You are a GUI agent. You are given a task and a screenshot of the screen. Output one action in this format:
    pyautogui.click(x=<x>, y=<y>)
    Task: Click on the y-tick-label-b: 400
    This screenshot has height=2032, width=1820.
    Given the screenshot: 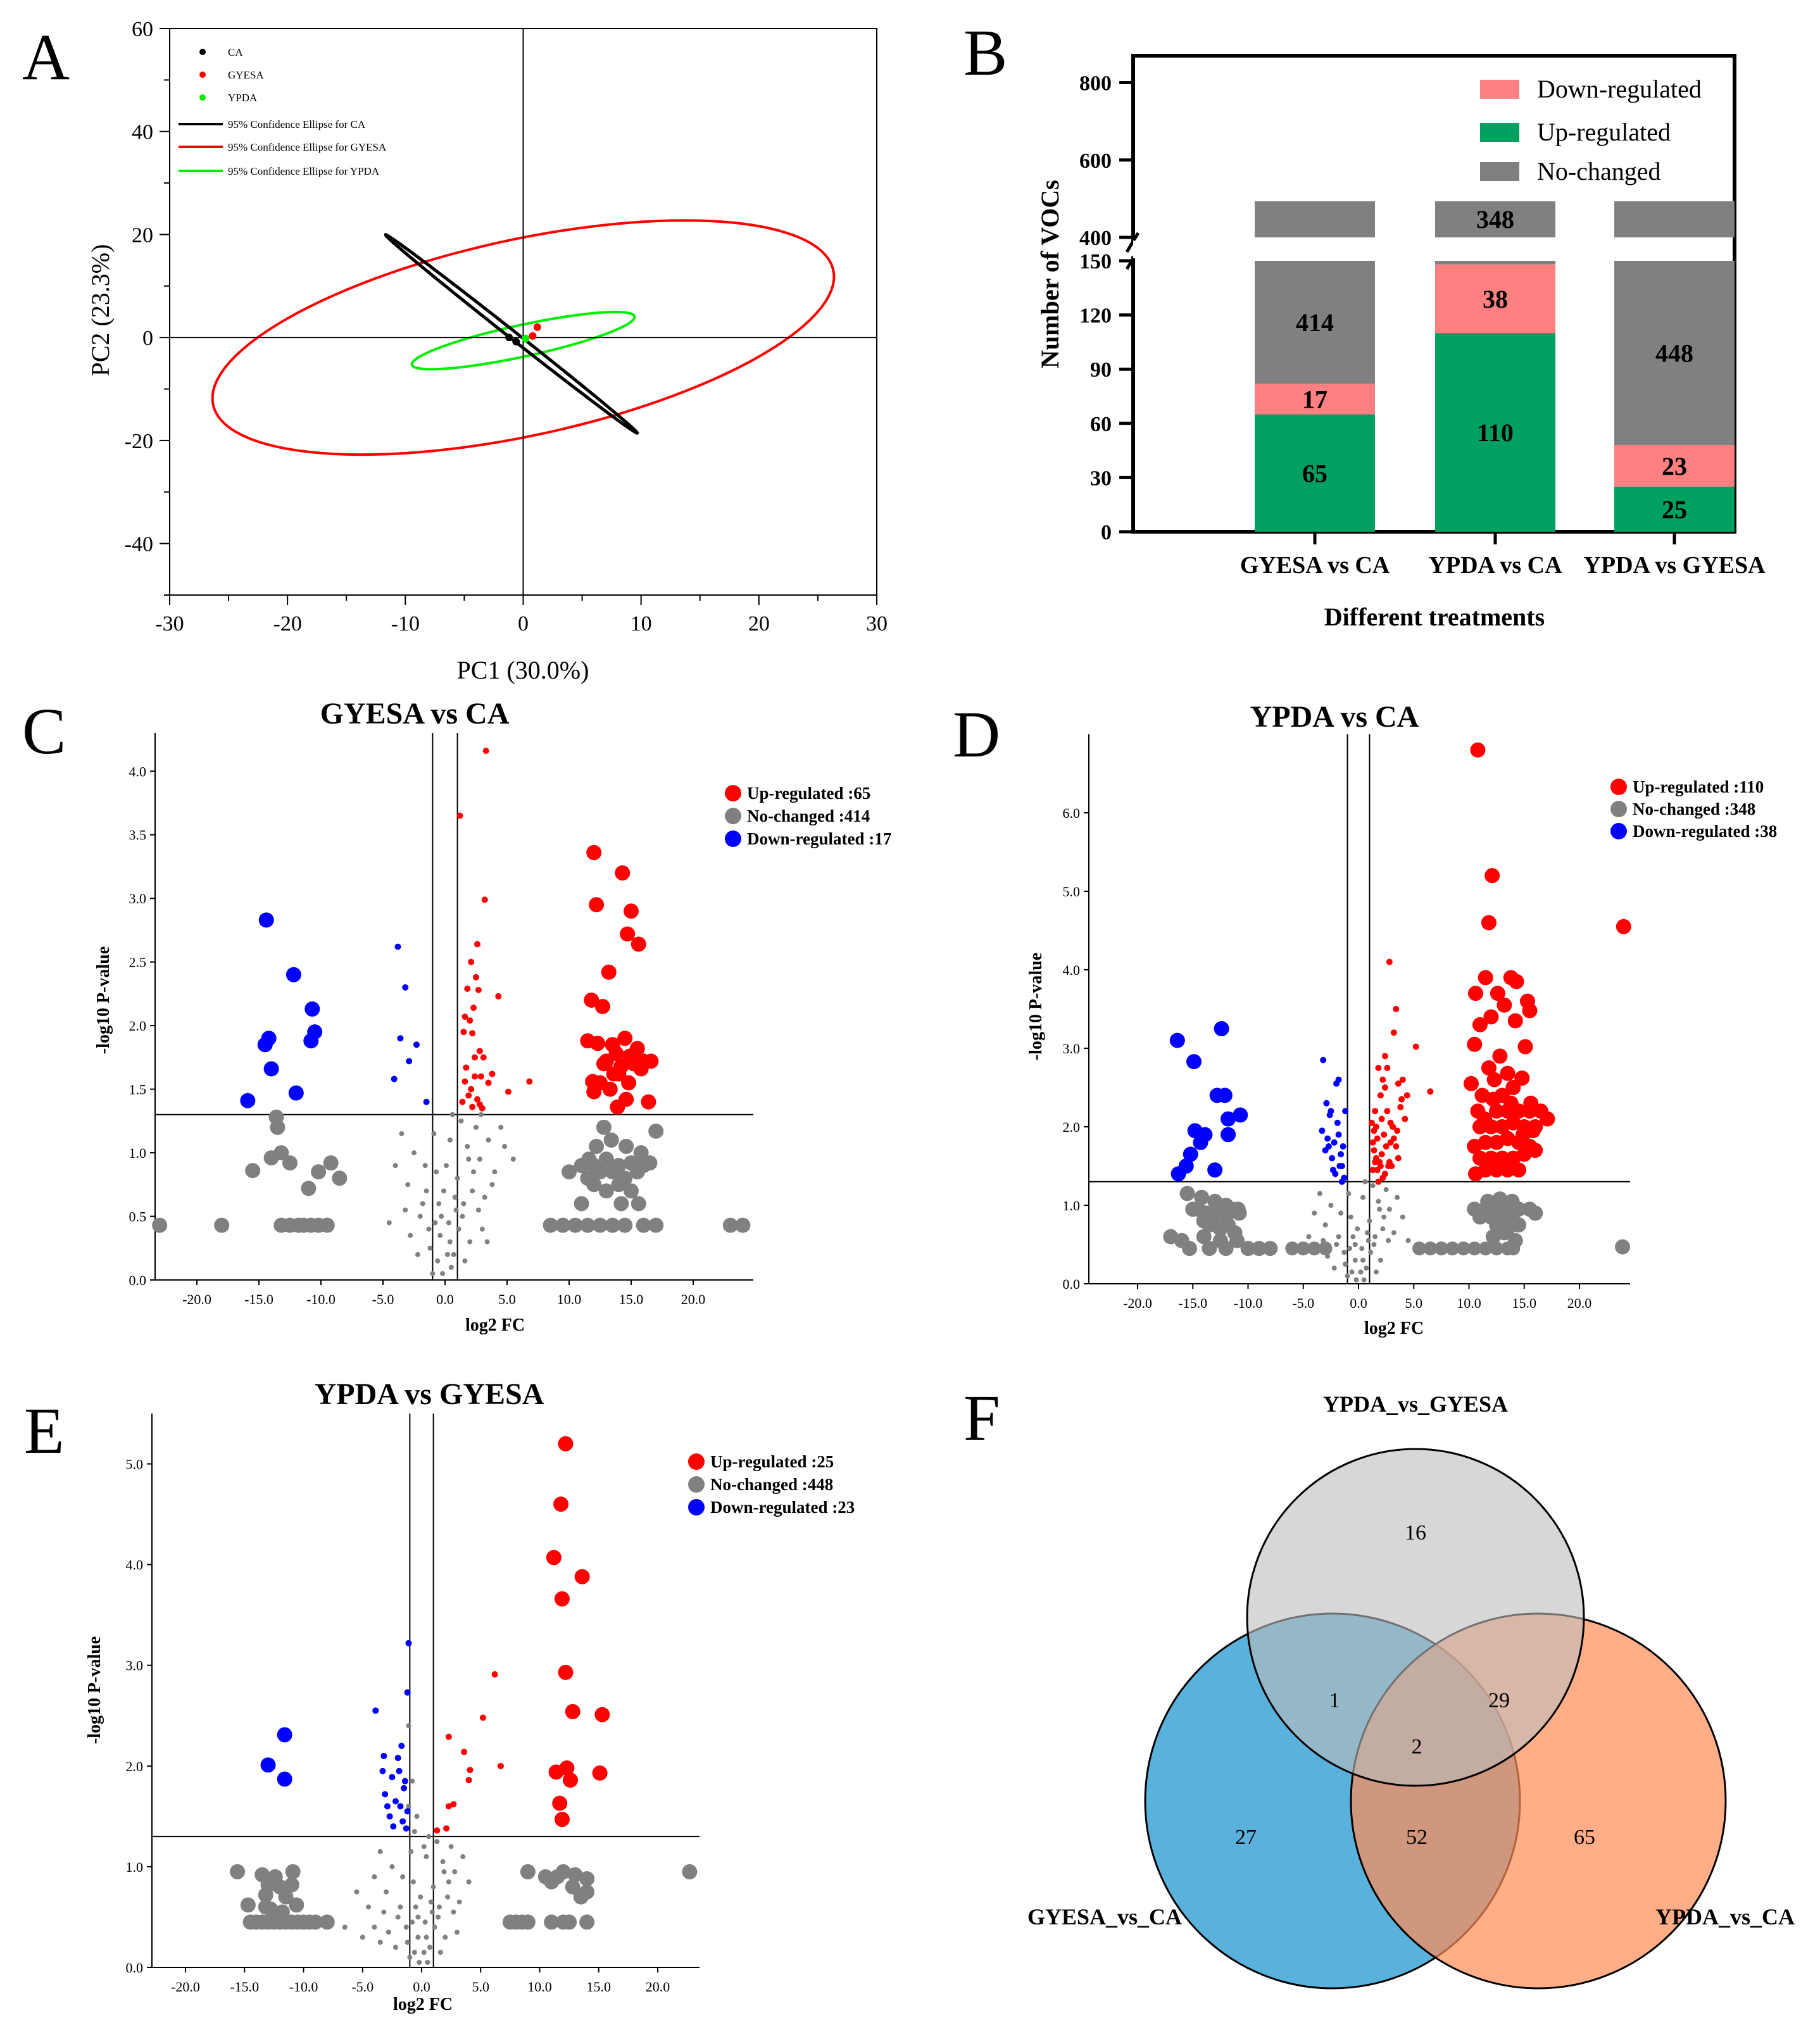 What is the action you would take?
    pyautogui.click(x=1095, y=239)
    